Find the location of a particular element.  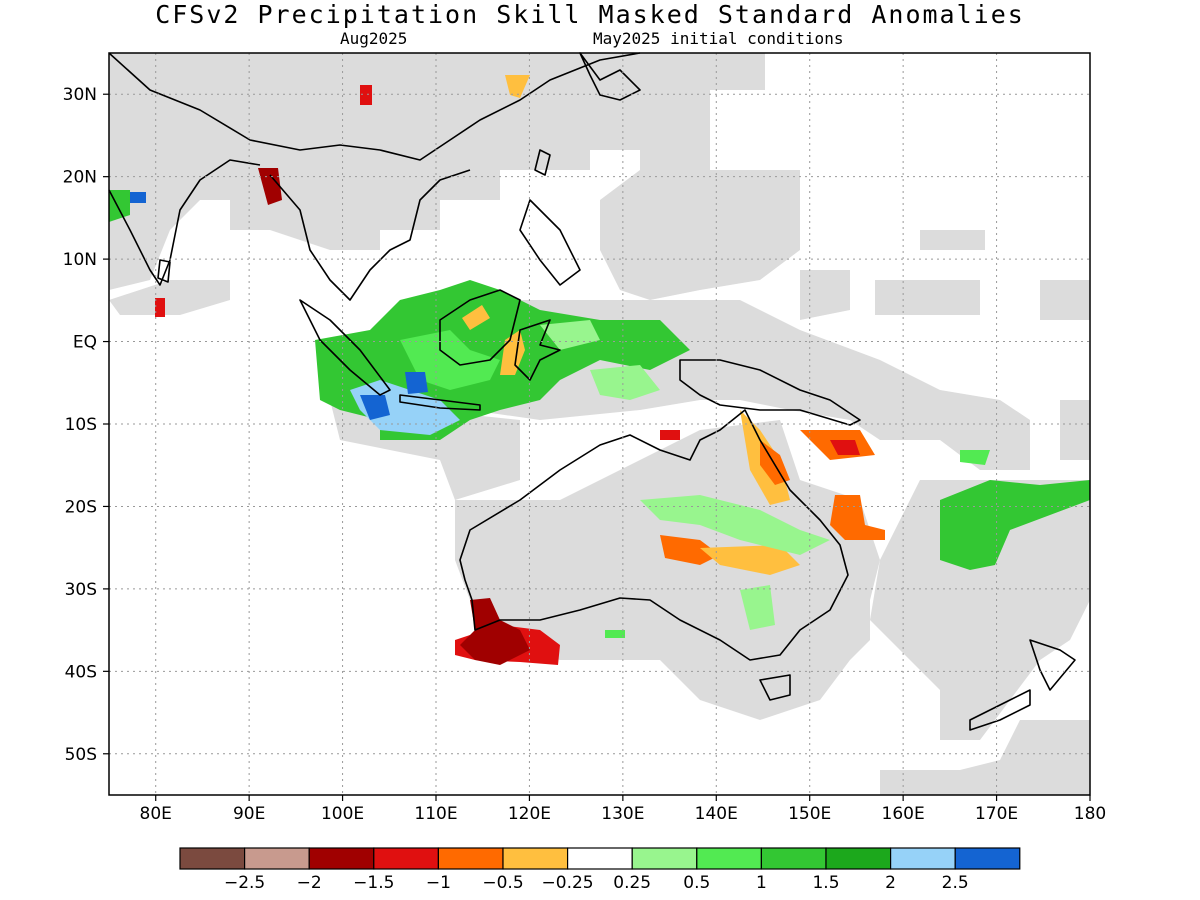

mask-region-north is located at coordinates (437, 171).